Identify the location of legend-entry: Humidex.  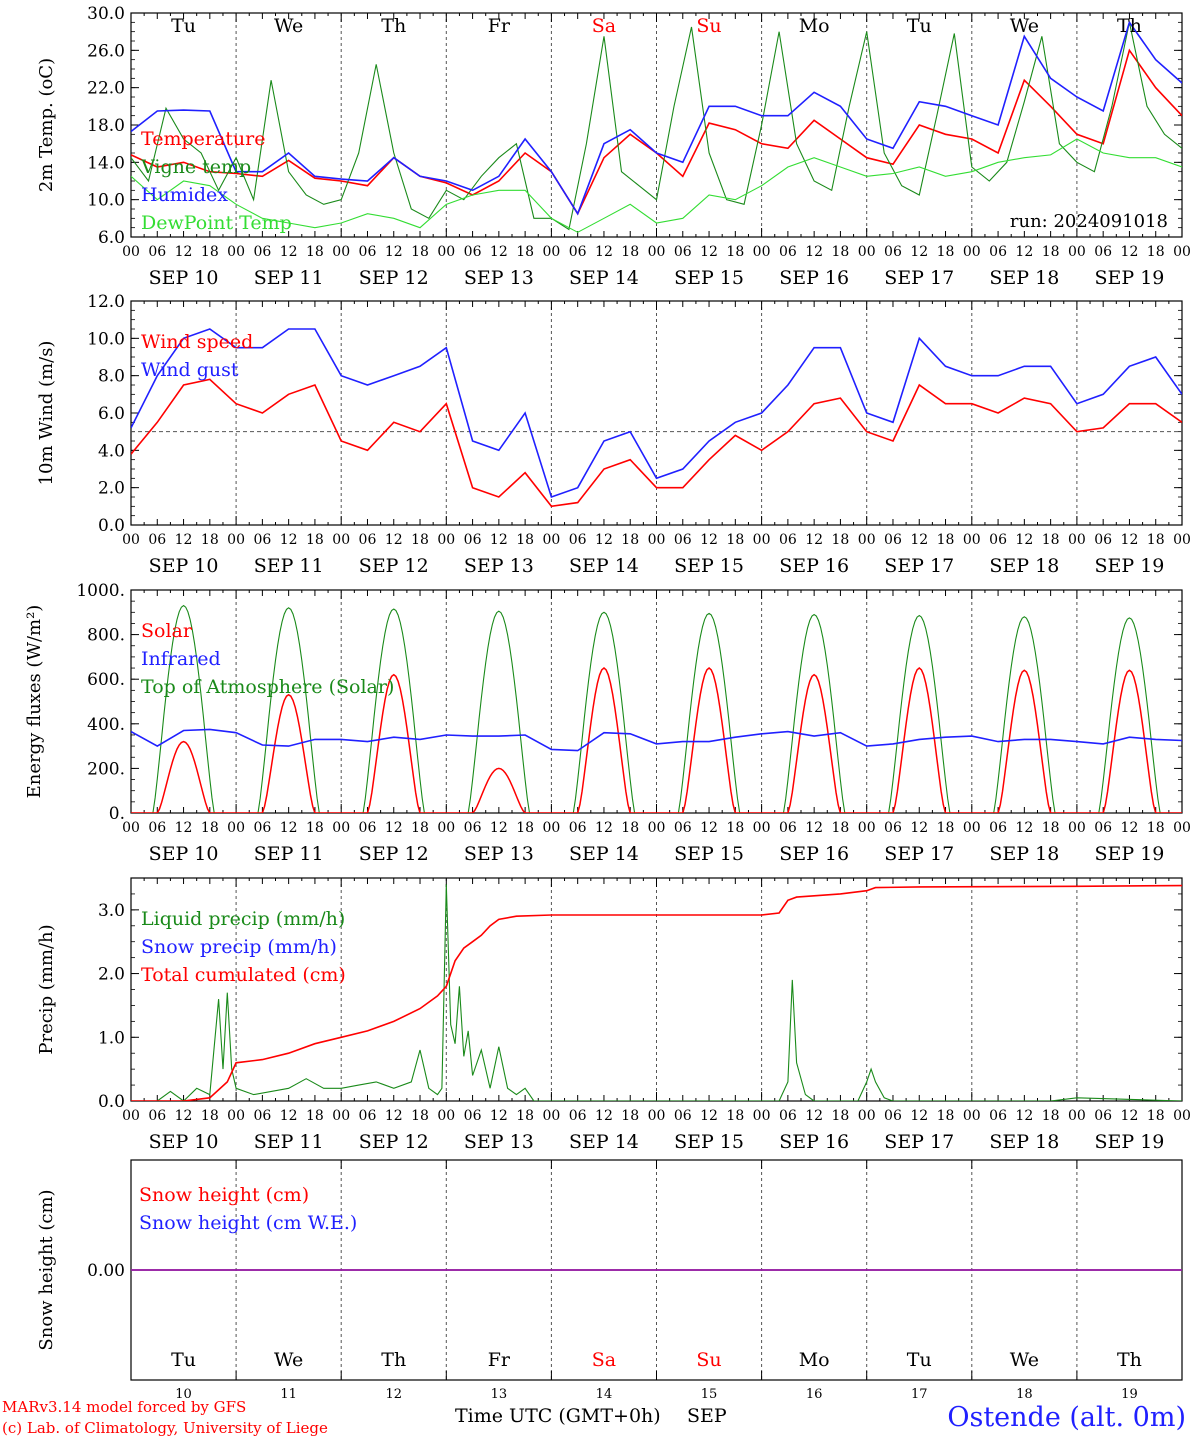
(184, 195).